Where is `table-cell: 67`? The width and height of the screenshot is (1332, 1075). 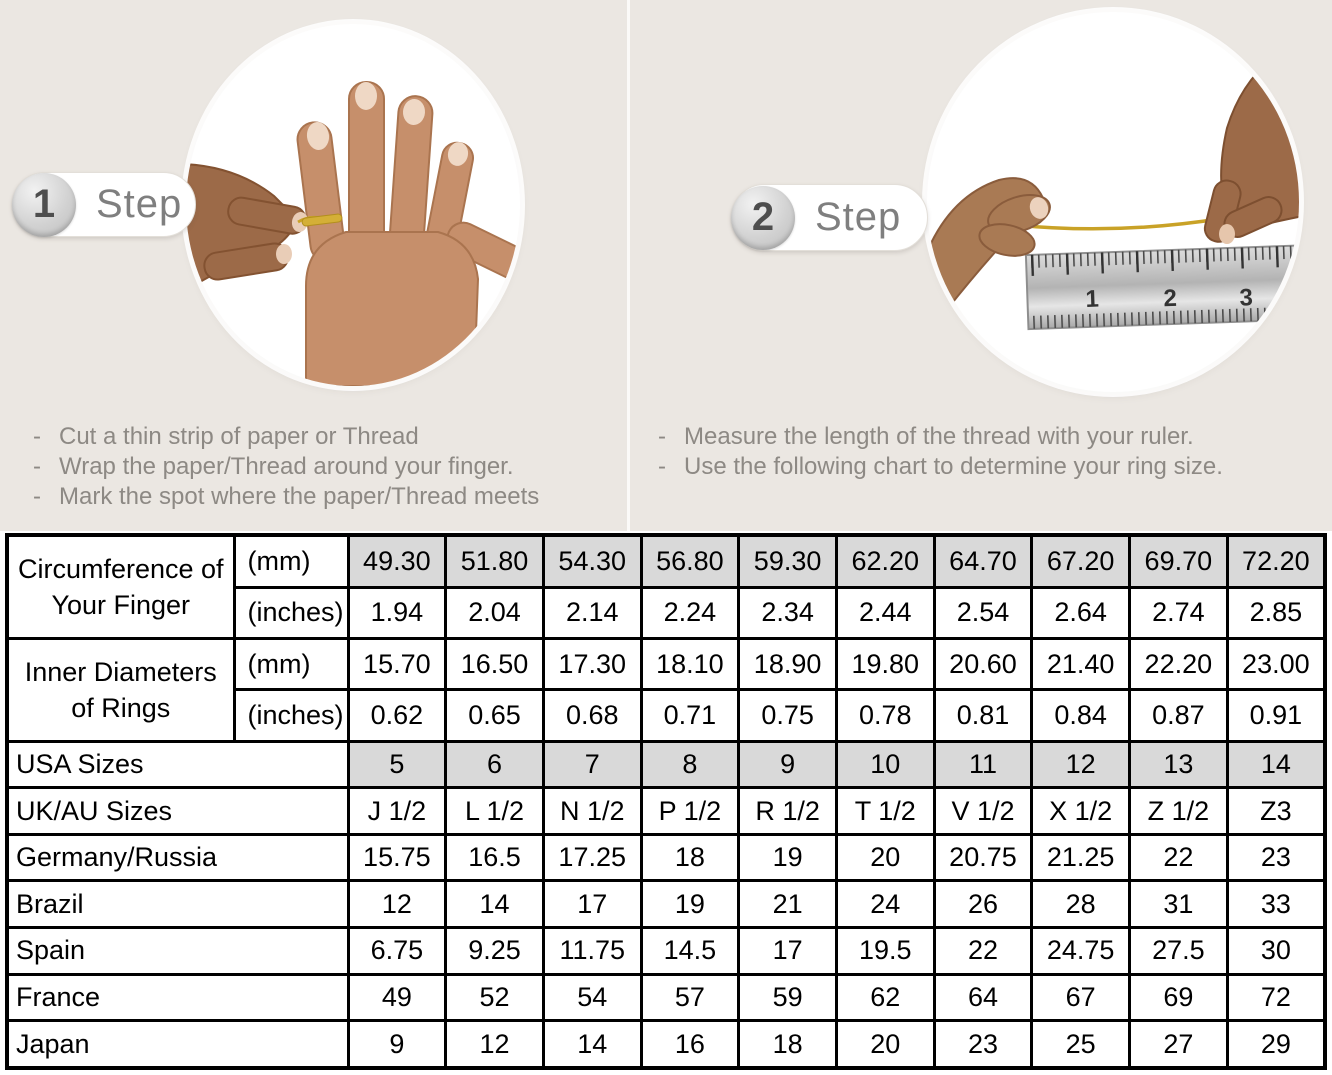
table-cell: 67 is located at coordinates (1080, 997).